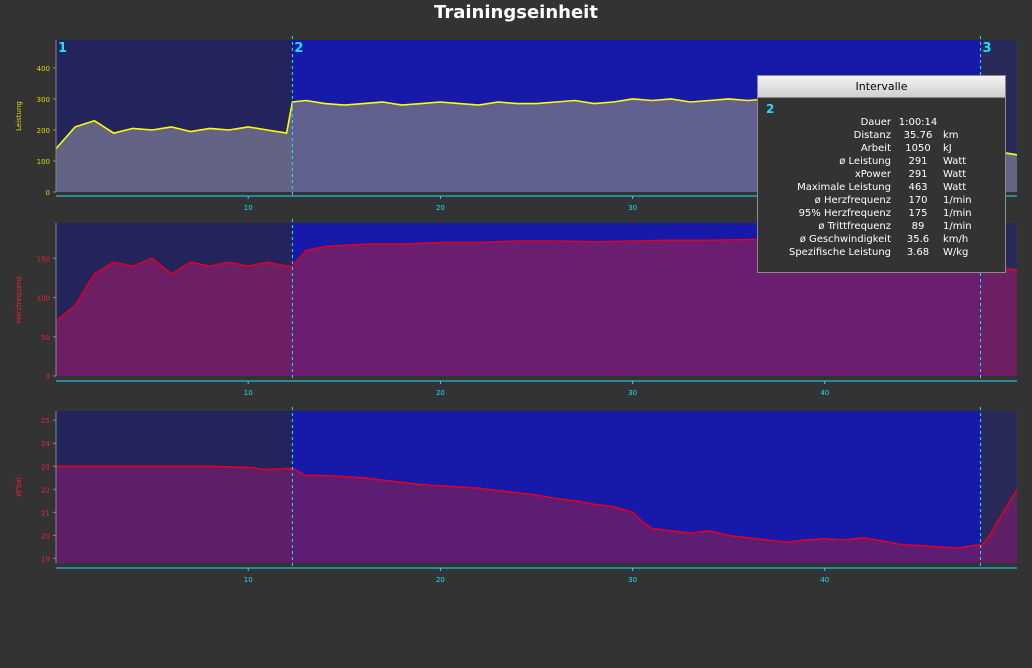 The image size is (1032, 668). What do you see at coordinates (918, 252) in the screenshot?
I see `stat-value: 3.68` at bounding box center [918, 252].